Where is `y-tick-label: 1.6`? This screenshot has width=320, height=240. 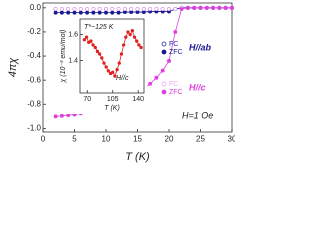 y-tick-label: 1.6 is located at coordinates (73, 34).